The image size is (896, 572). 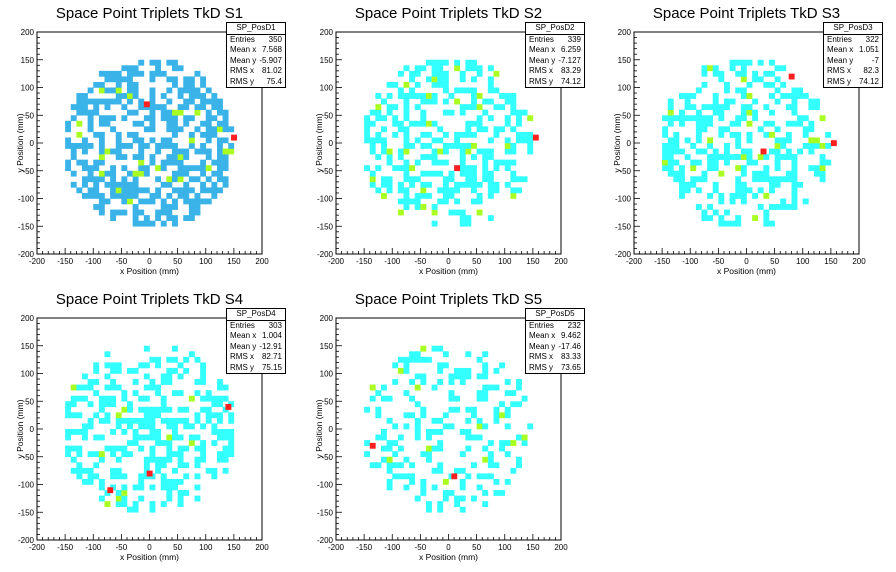 What do you see at coordinates (555, 29) in the screenshot?
I see `stats-name: SP_PosD2` at bounding box center [555, 29].